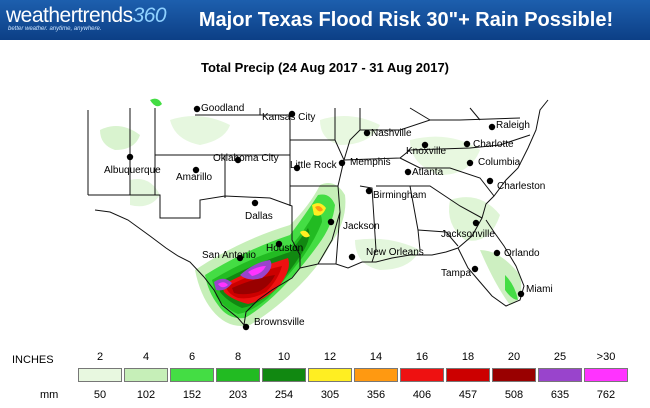 The image size is (650, 408). I want to click on legend-mm-value: 356, so click(376, 395).